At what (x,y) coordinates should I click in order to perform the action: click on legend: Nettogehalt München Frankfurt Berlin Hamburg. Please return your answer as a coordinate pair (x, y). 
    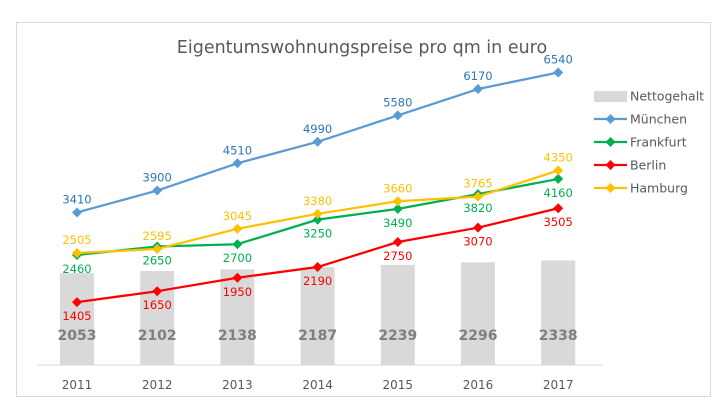
    Looking at the image, I should click on (649, 142).